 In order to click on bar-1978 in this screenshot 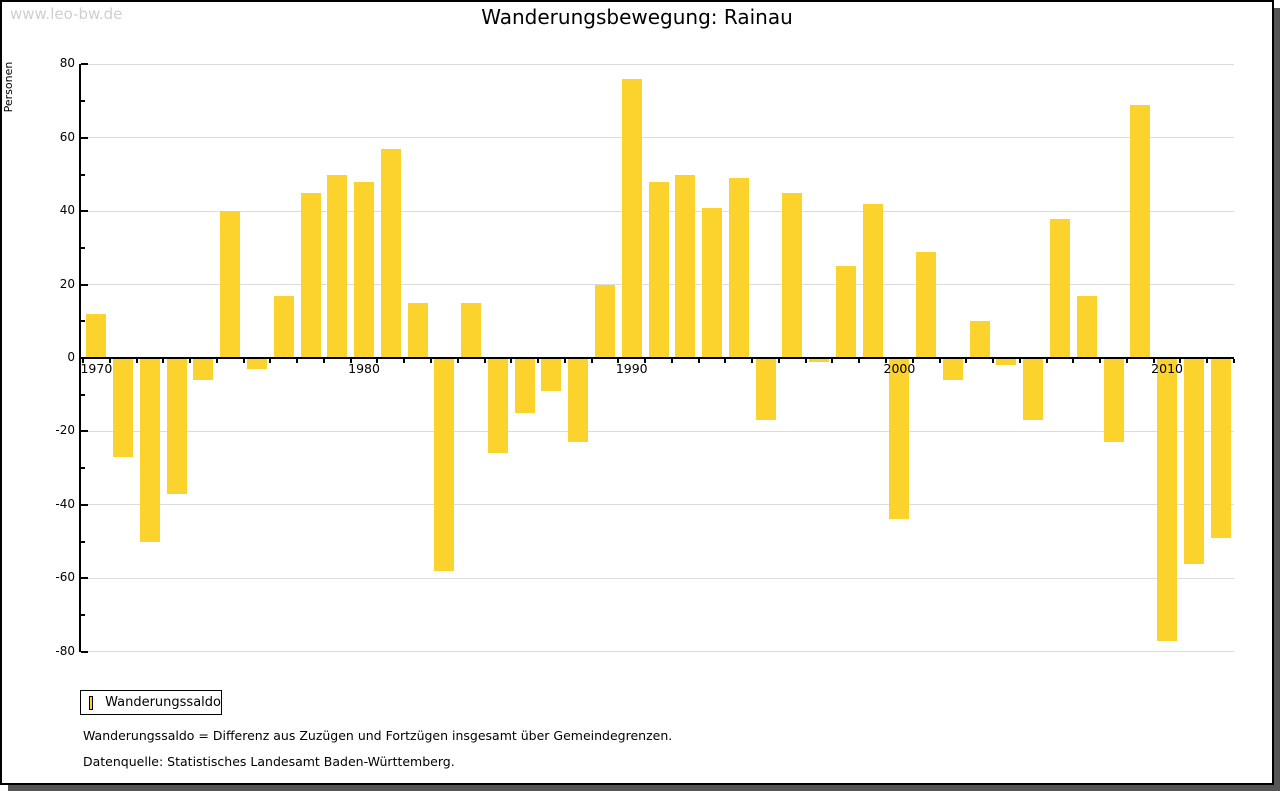, I will do `click(310, 275)`.